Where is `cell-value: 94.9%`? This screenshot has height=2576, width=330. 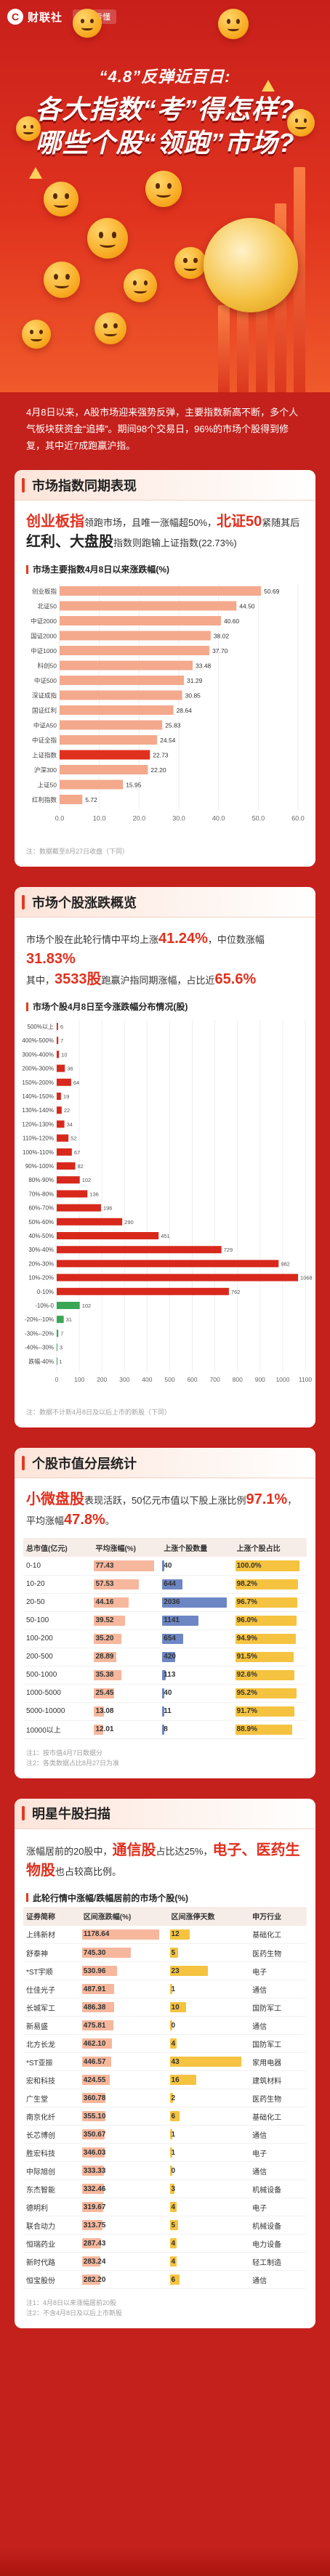 cell-value: 94.9% is located at coordinates (246, 1639).